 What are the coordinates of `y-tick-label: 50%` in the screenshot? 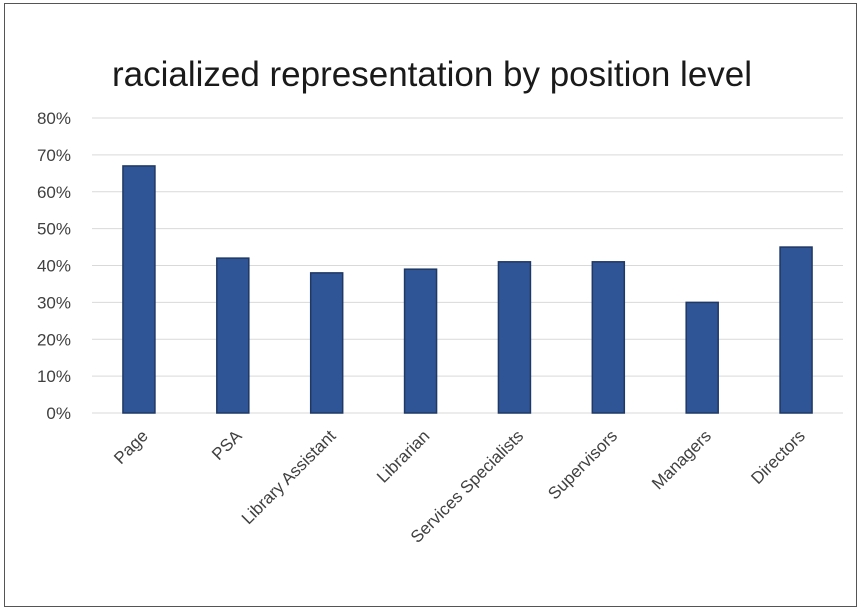 It's located at (54, 229).